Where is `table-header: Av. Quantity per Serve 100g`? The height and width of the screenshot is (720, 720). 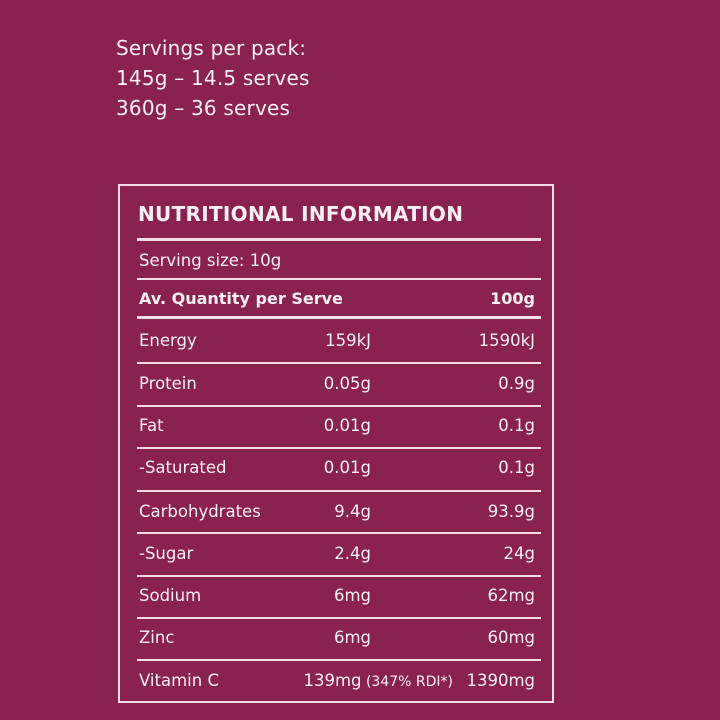
table-header: Av. Quantity per Serve 100g is located at coordinates (339, 299).